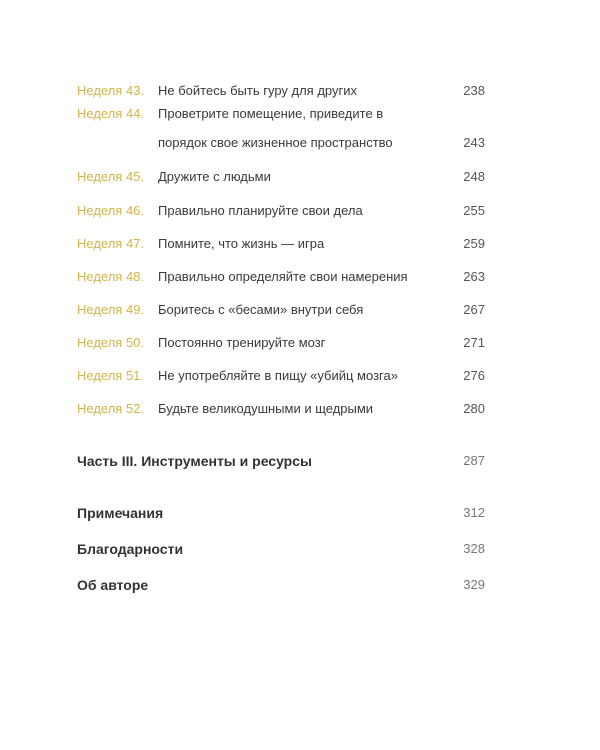  I want to click on entry-title: Правильно планируйте свои дела, so click(260, 210).